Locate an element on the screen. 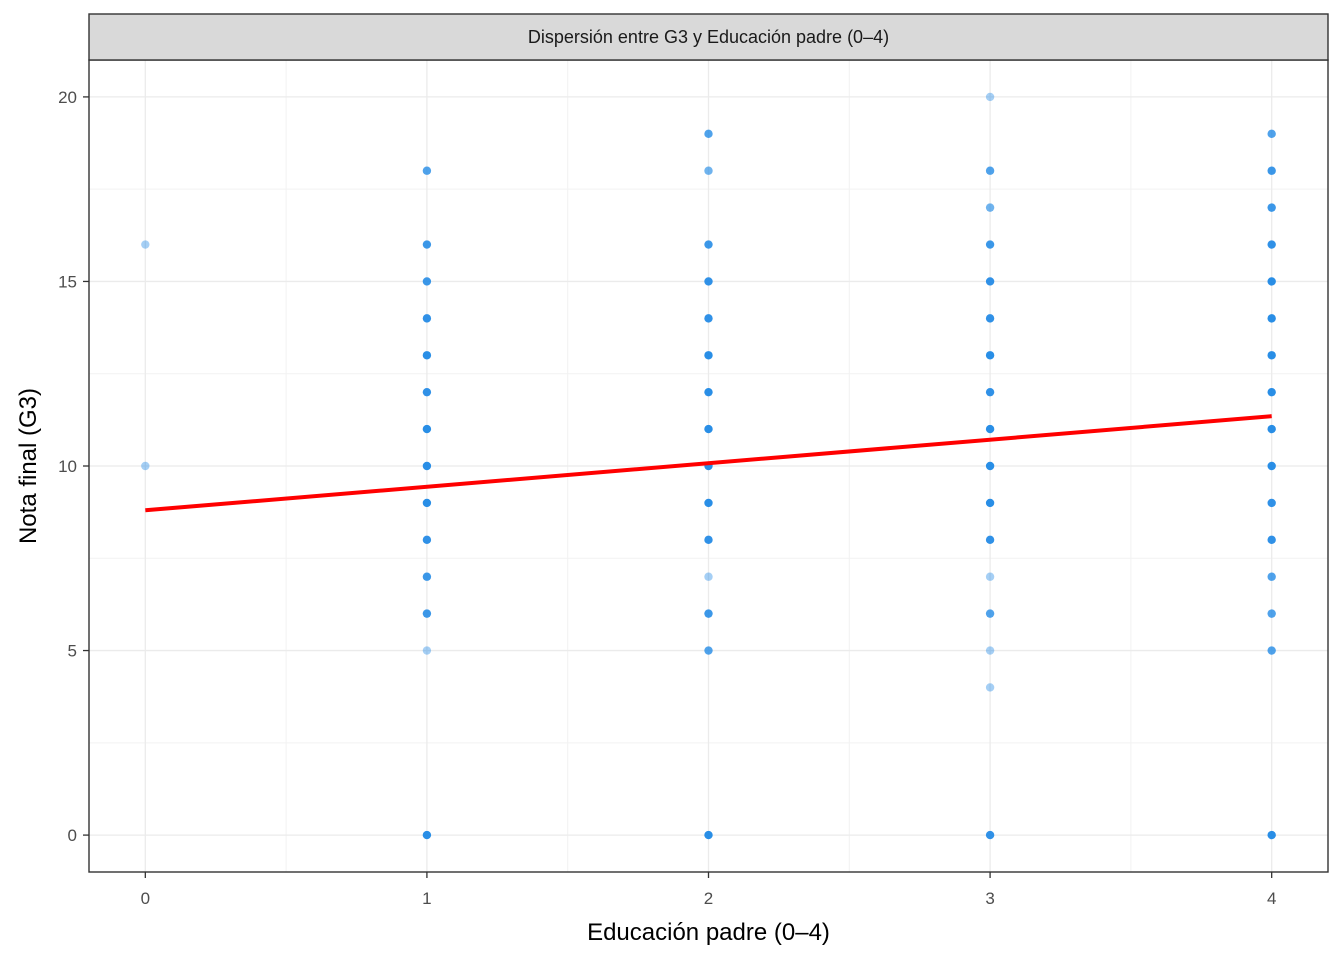 The height and width of the screenshot is (960, 1344). x-tick-label: 2 is located at coordinates (708, 898).